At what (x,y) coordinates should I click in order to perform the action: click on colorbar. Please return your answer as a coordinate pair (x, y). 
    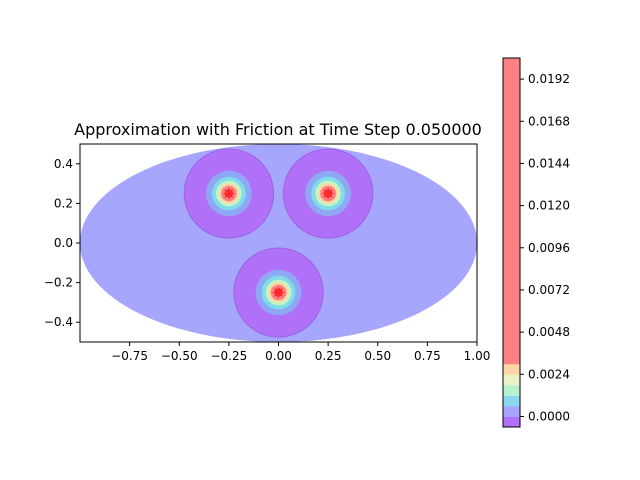
    Looking at the image, I should click on (511, 243).